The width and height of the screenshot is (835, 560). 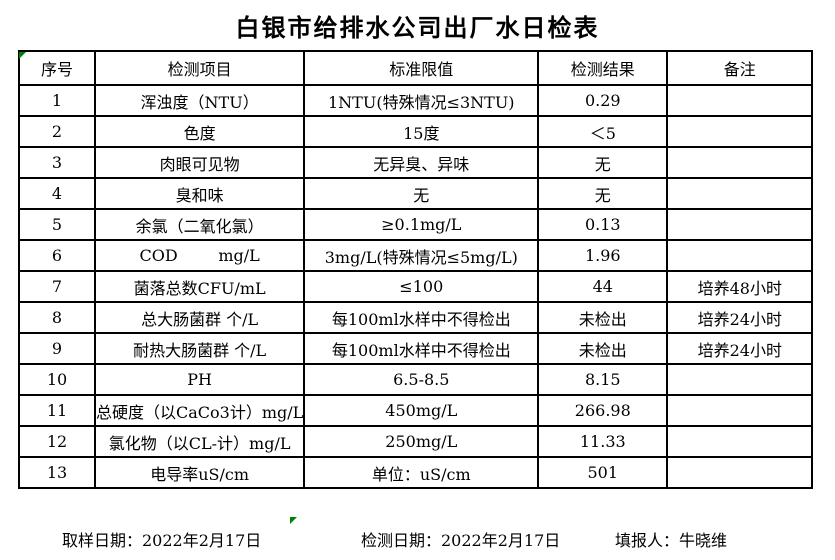 What do you see at coordinates (57, 410) in the screenshot?
I see `cell-no: 11` at bounding box center [57, 410].